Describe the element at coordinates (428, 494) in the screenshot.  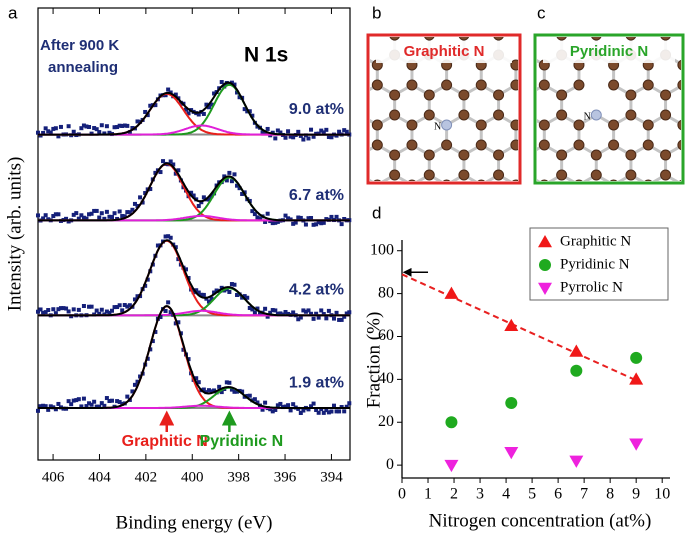
I see `x-tick-label: 1` at that location.